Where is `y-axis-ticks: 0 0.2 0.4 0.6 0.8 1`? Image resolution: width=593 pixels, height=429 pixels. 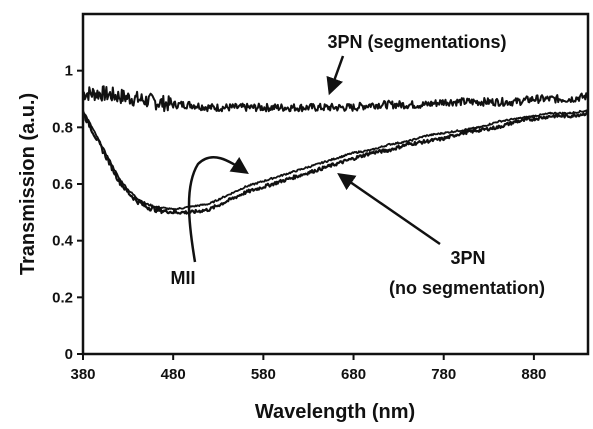 y-axis-ticks: 0 0.2 0.4 0.6 0.8 1 is located at coordinates (67, 213).